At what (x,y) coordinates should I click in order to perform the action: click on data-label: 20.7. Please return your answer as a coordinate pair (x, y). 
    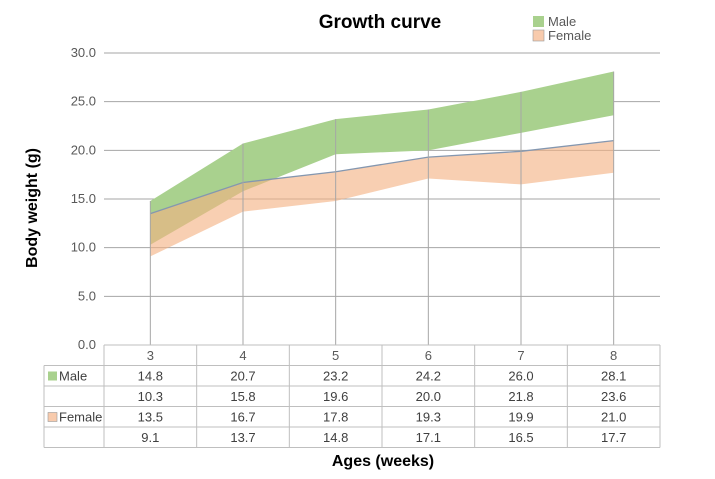
    Looking at the image, I should click on (242, 376).